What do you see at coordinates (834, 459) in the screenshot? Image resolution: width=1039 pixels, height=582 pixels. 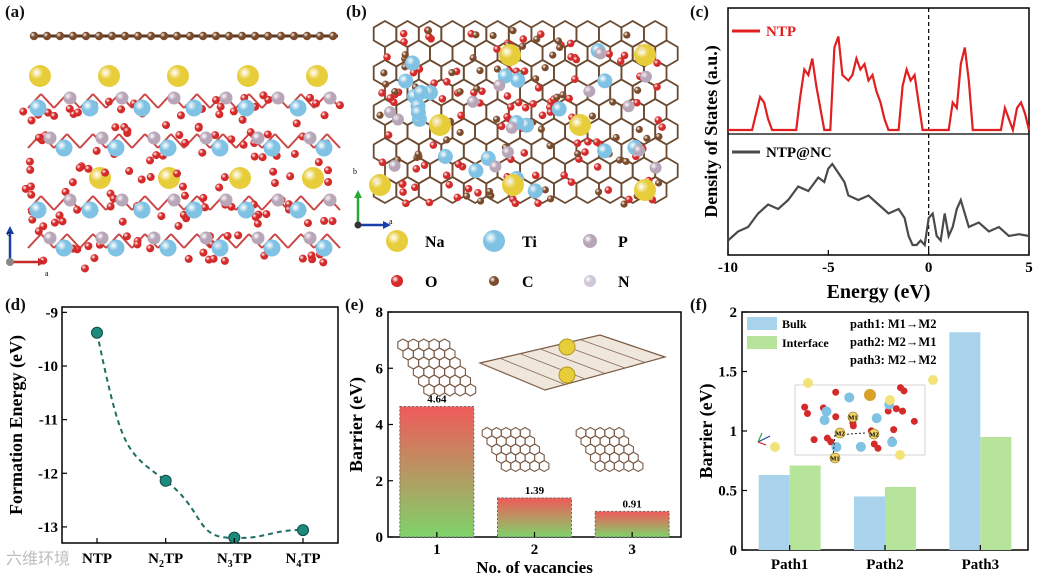 I see `site-label: M1` at bounding box center [834, 459].